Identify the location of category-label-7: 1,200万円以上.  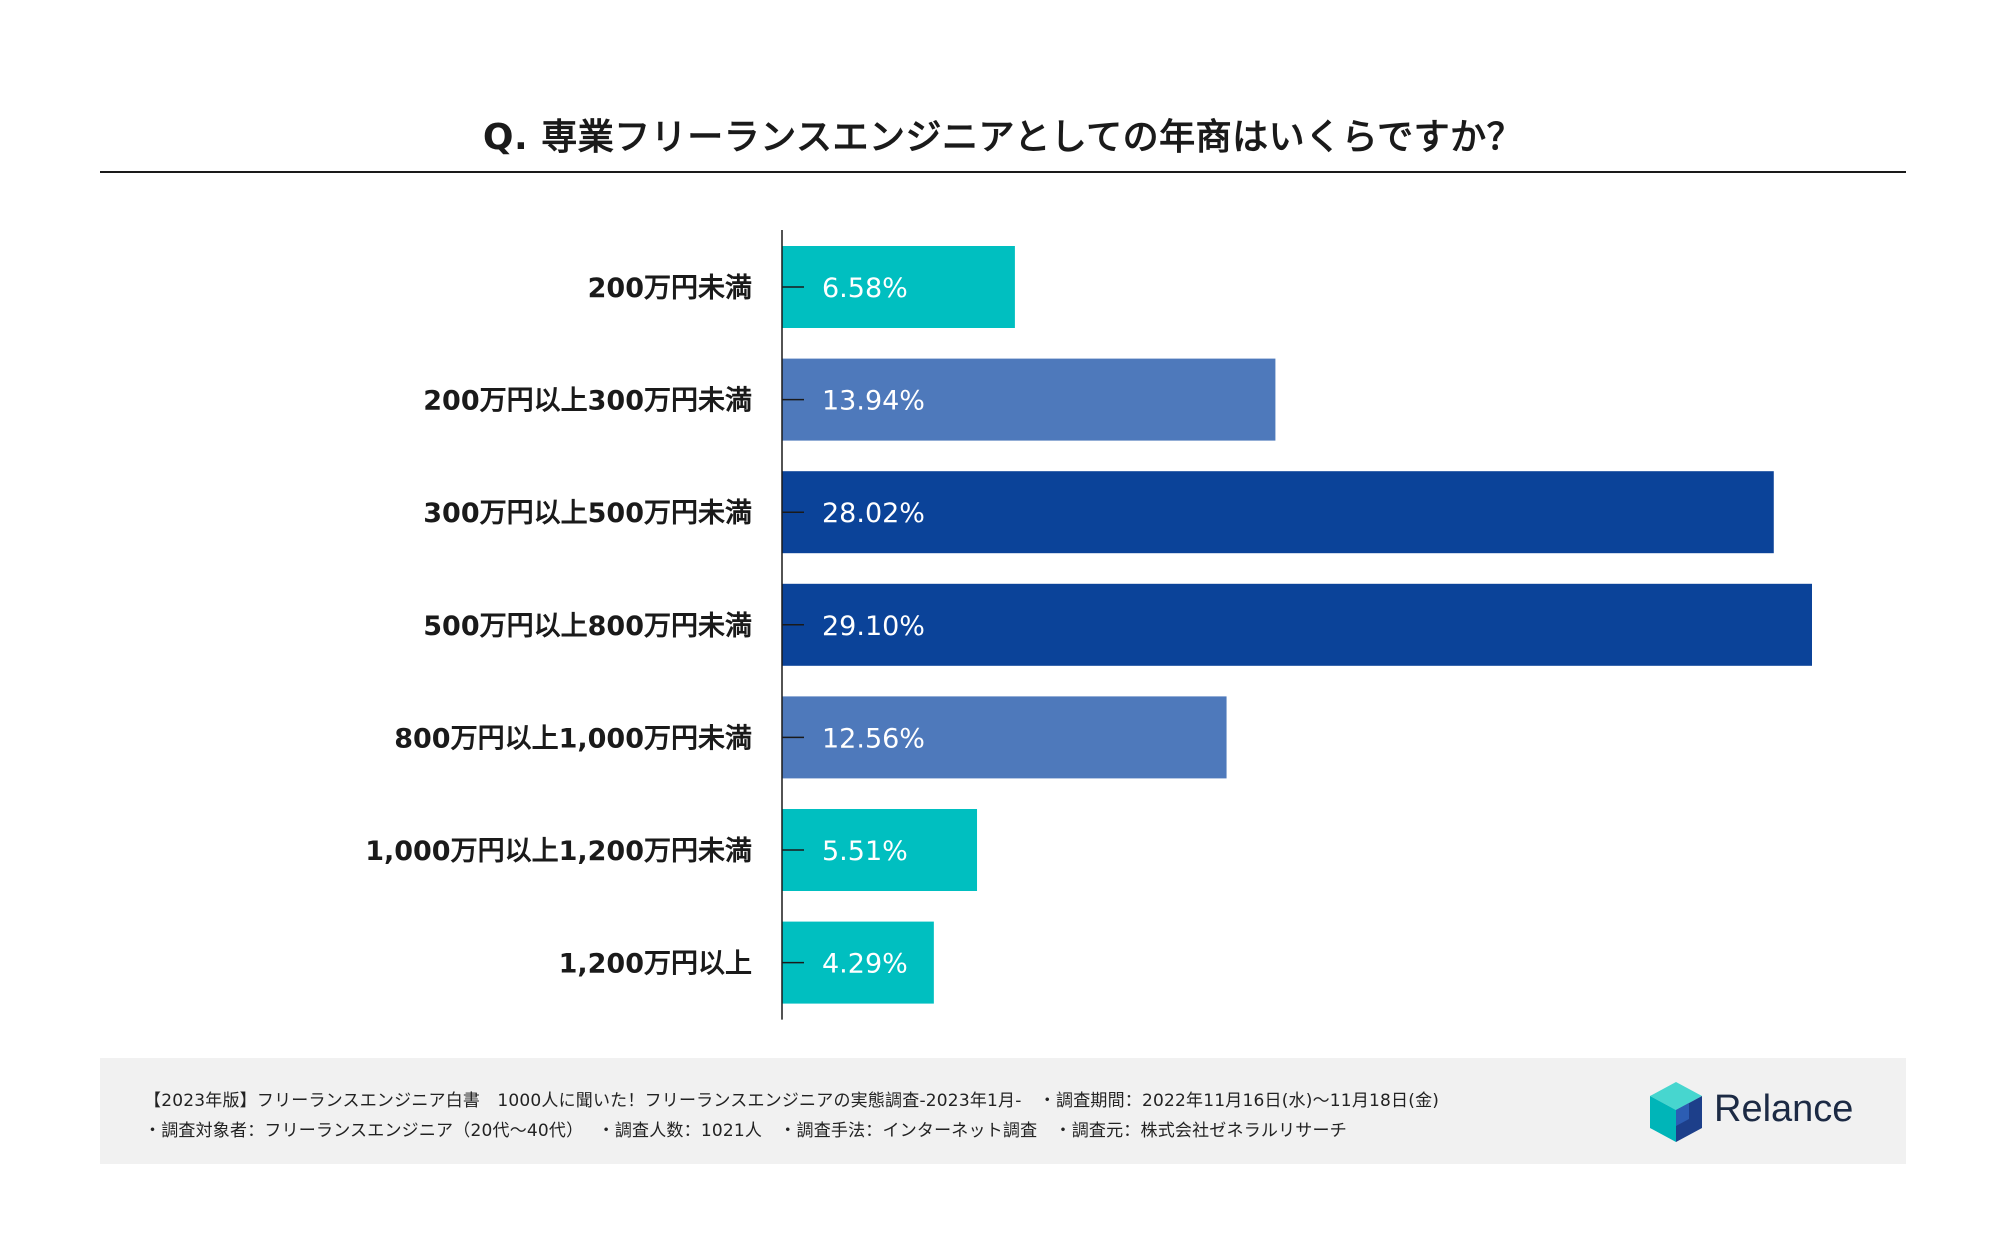
(655, 964).